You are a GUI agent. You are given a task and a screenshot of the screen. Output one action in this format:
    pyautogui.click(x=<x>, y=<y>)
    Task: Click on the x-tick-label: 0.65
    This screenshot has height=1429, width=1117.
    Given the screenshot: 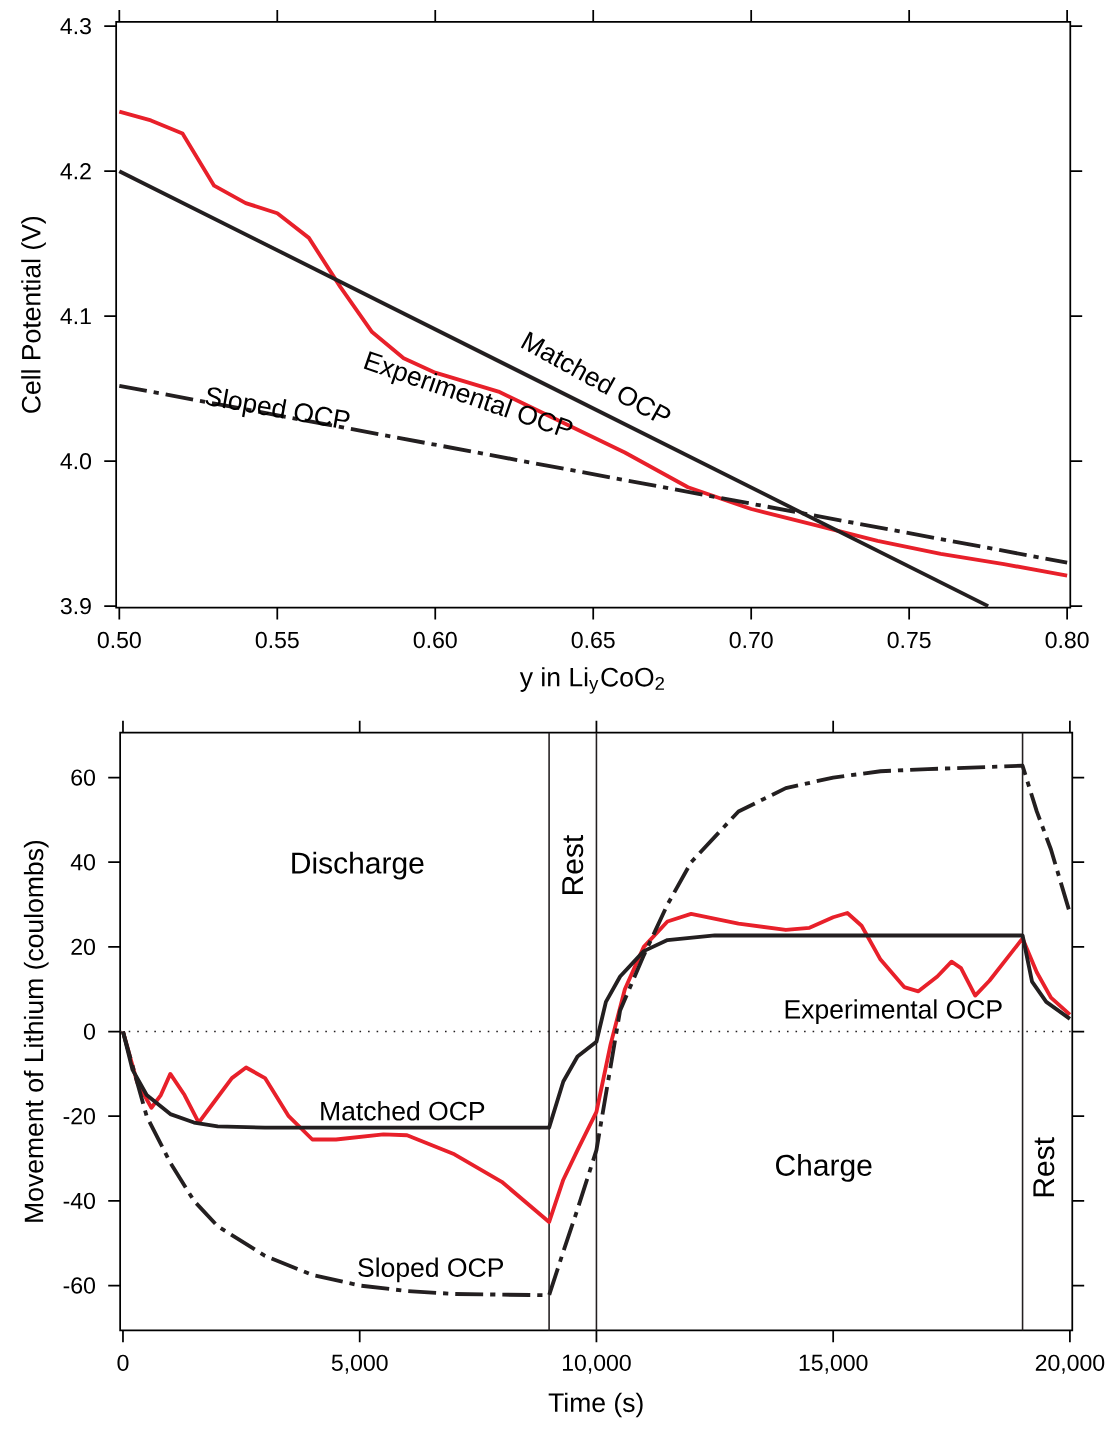 What is the action you would take?
    pyautogui.click(x=593, y=640)
    